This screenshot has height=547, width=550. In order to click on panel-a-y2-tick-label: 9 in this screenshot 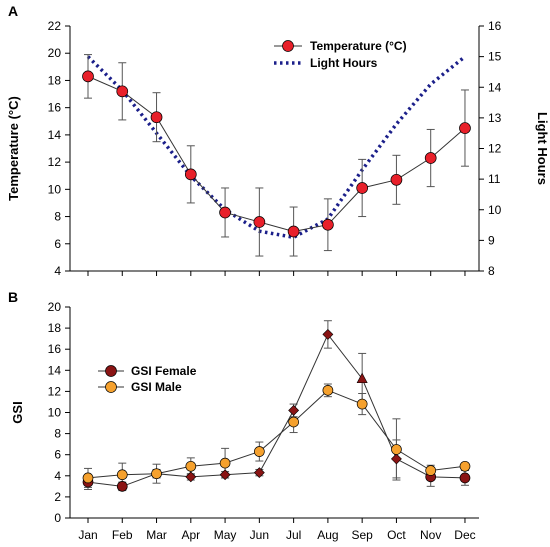, I will do `click(491, 240)`.